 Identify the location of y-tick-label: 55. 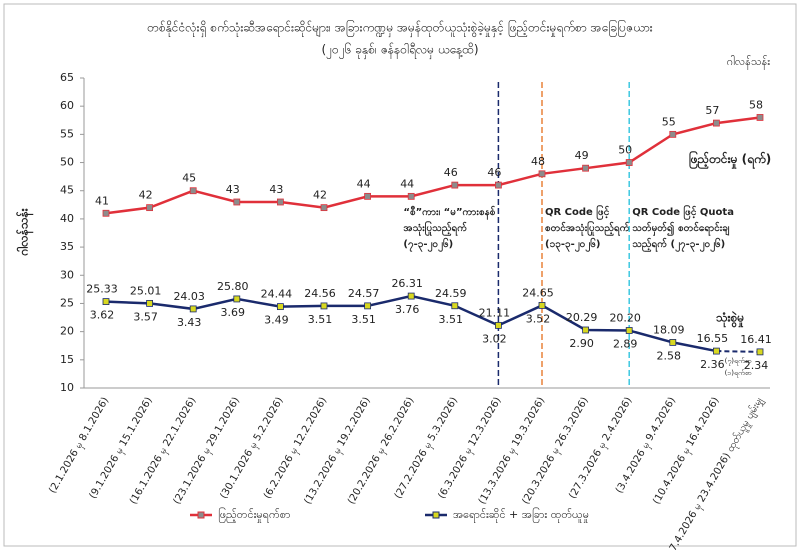
(67, 133).